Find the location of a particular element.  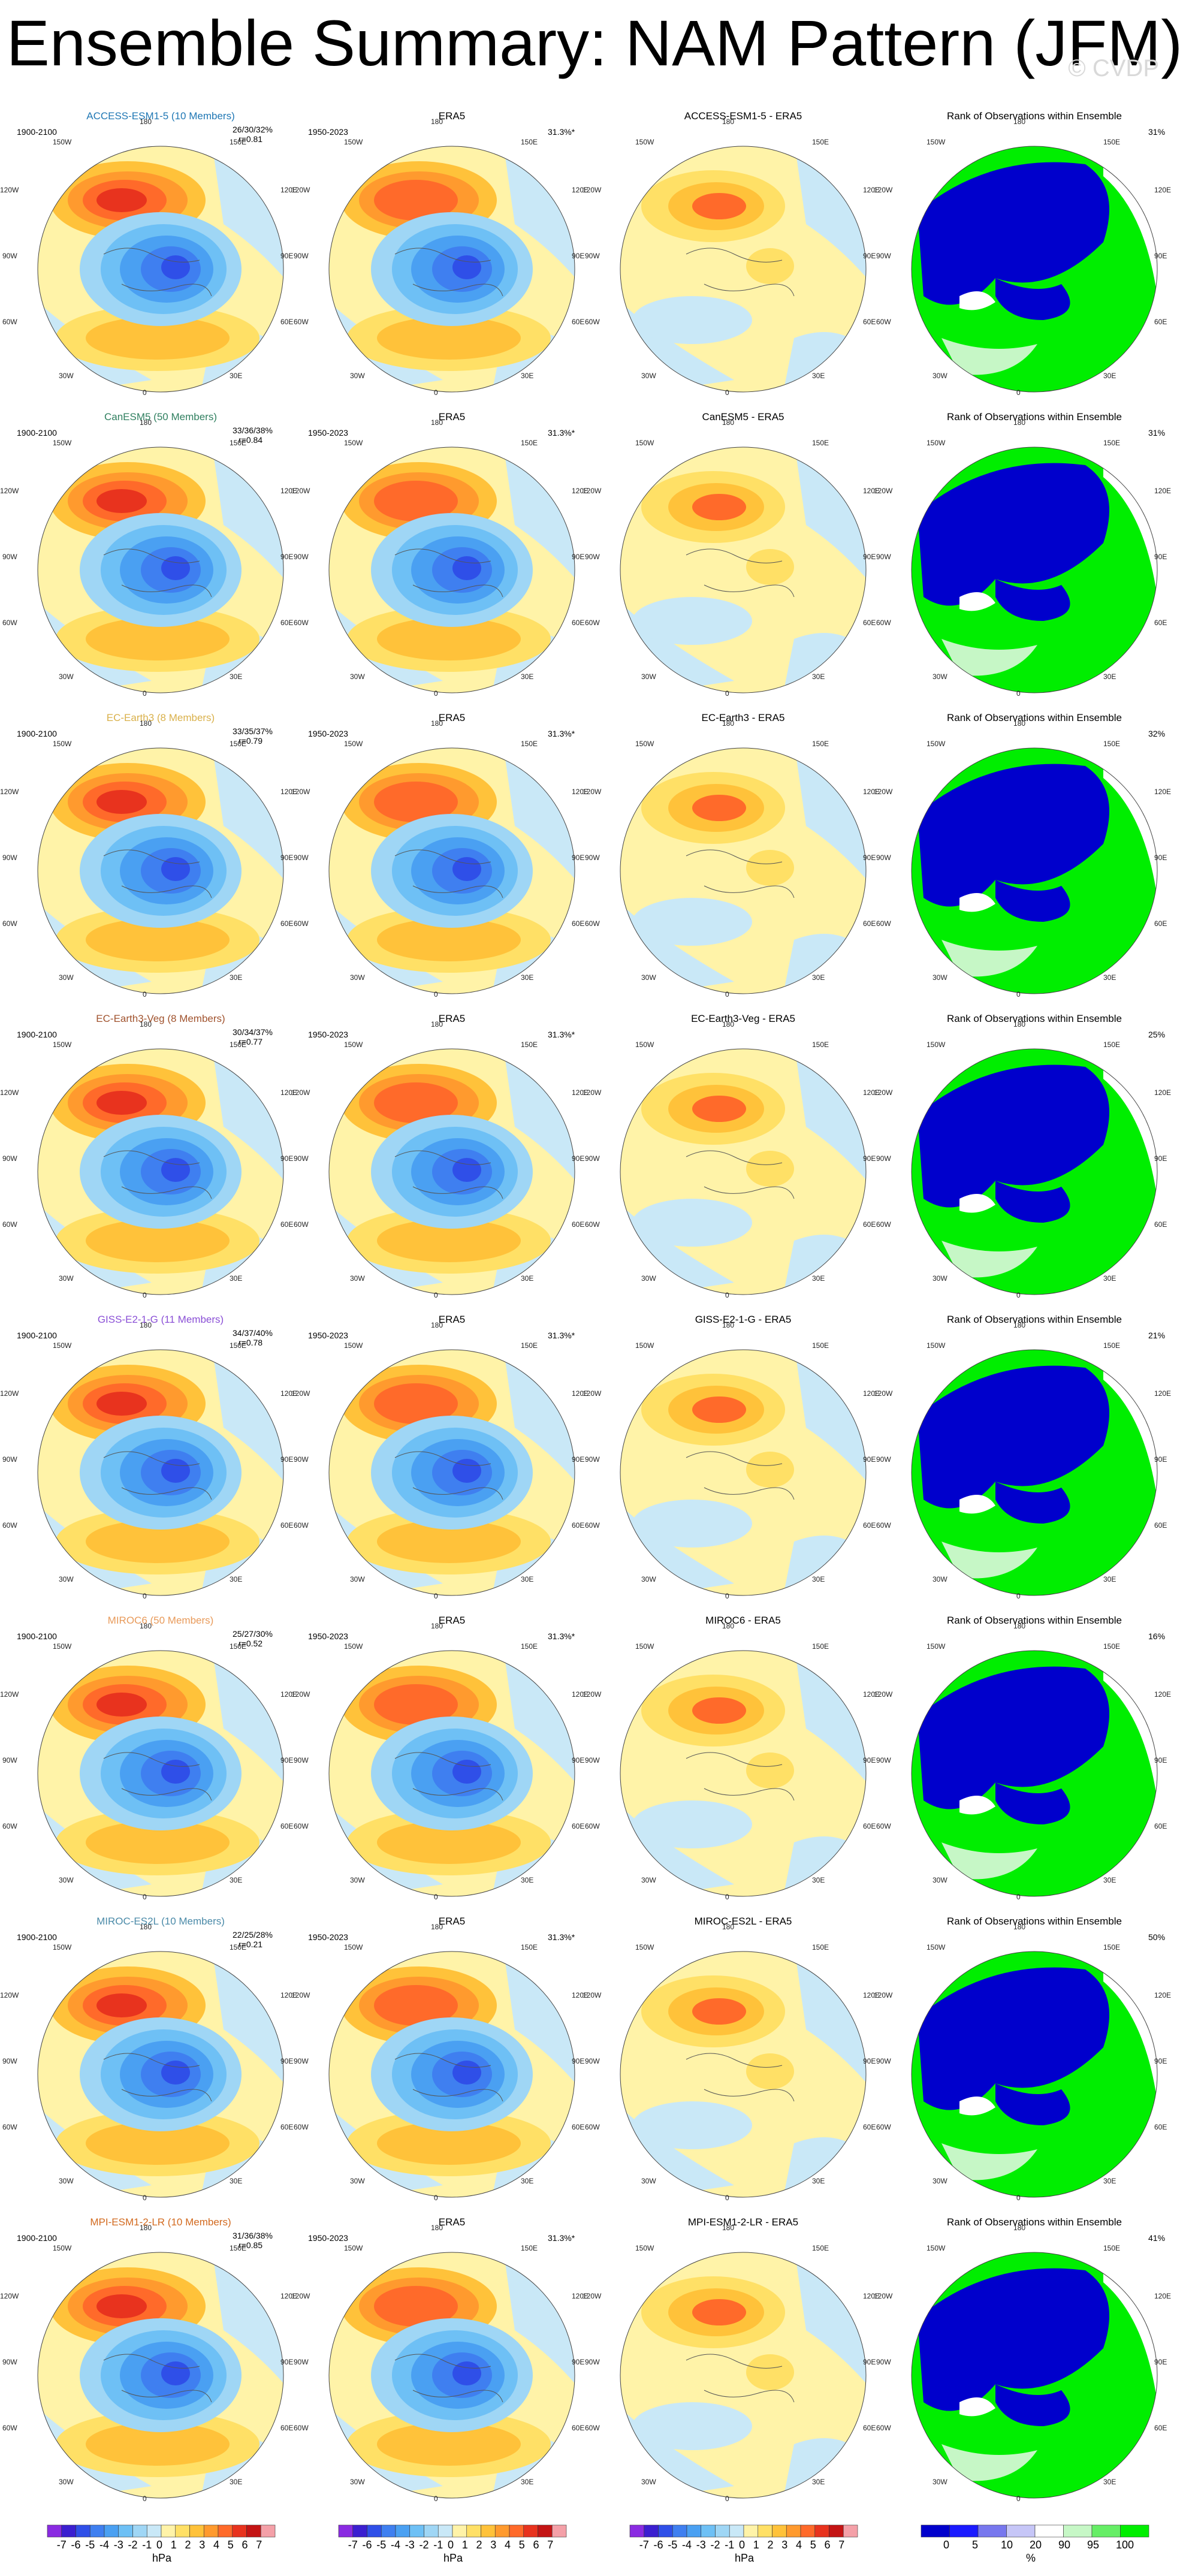

colorbar-unit: hPa is located at coordinates (162, 2558).